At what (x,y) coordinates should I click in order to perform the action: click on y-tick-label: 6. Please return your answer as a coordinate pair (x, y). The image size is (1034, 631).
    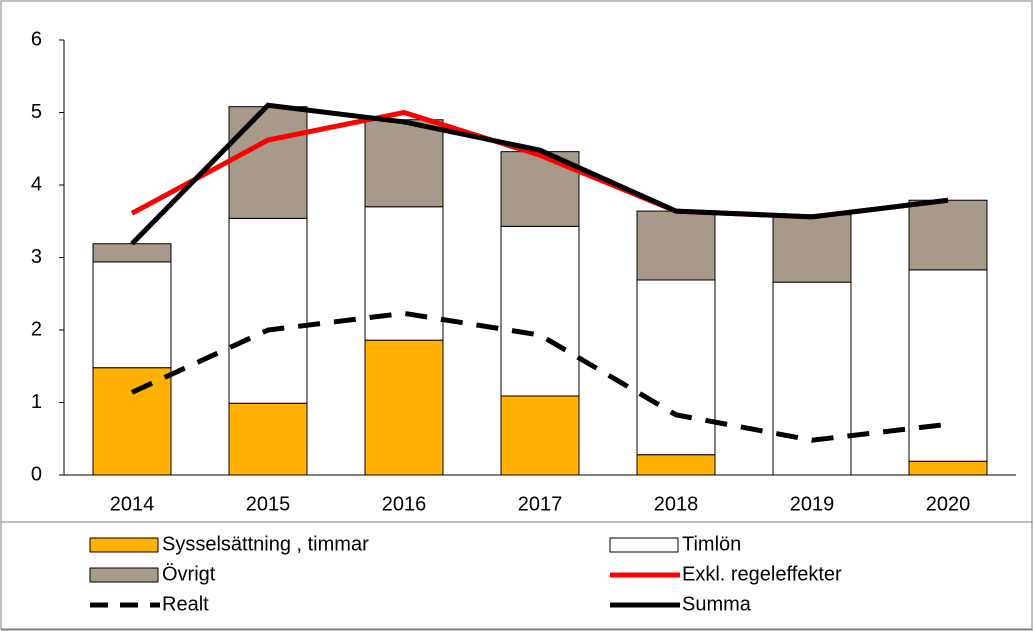
    Looking at the image, I should click on (36, 39).